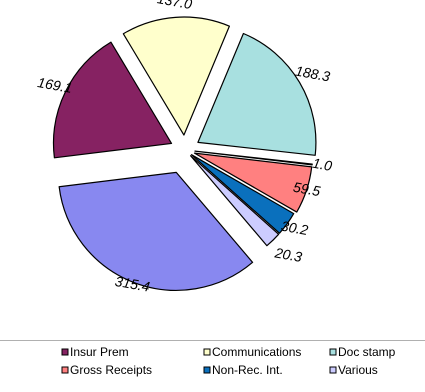  Describe the element at coordinates (176, 76) in the screenshot. I see `pie-slice-communications` at that location.